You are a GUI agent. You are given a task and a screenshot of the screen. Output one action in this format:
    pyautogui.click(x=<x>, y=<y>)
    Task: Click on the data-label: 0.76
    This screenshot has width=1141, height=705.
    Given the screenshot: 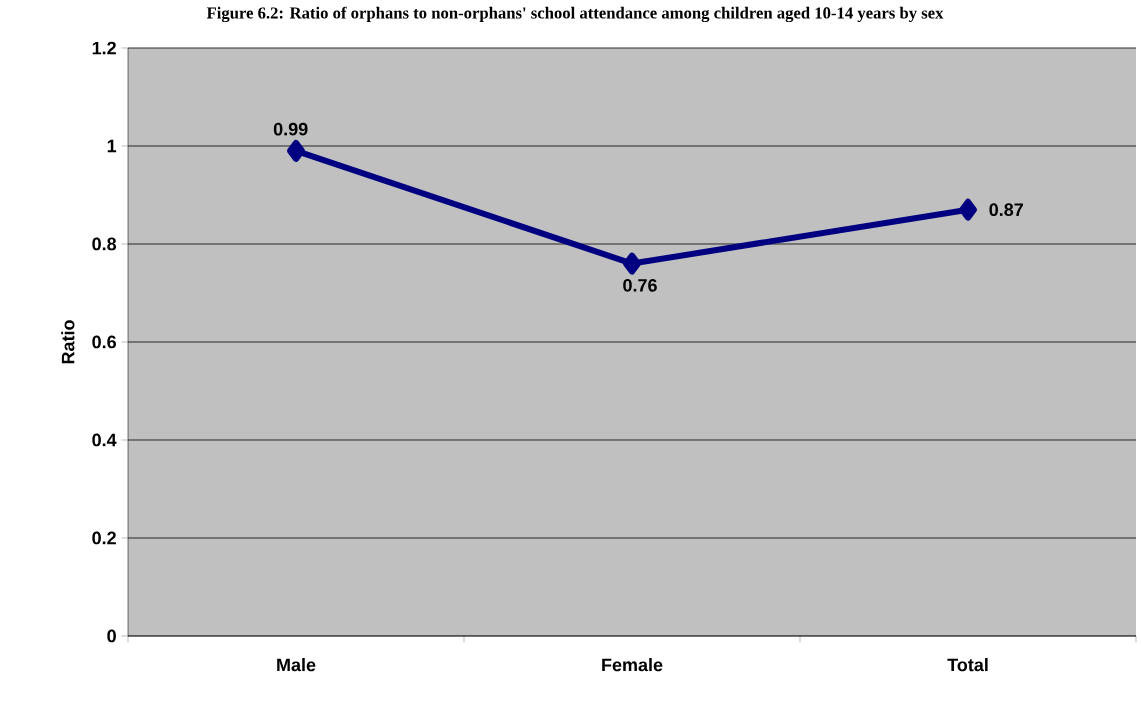 What is the action you would take?
    pyautogui.click(x=640, y=285)
    